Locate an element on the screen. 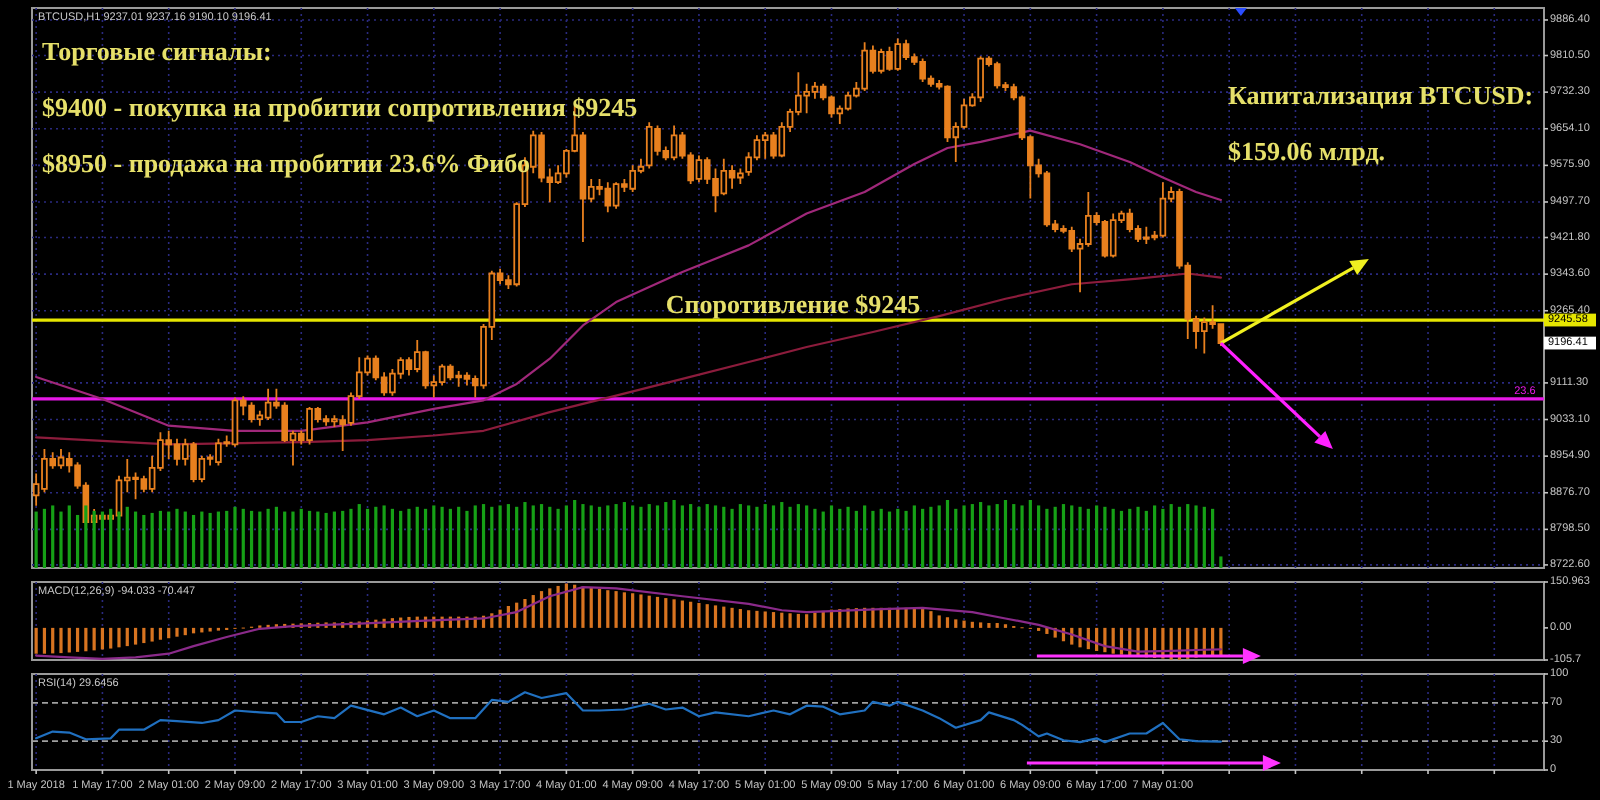 This screenshot has width=1600, height=800. annotation: Торговые сигналы: is located at coordinates (157, 51).